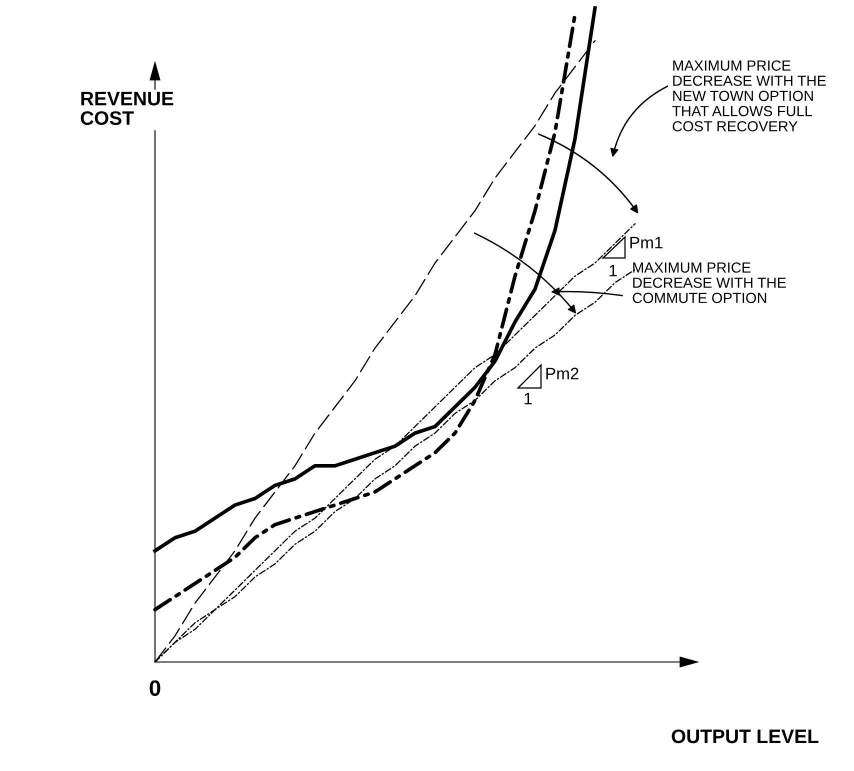  Describe the element at coordinates (749, 96) in the screenshot. I see `annotation: MAXIMUM PRICE DECREASE WITH THE NEW TOWN OPTION THAT ALLOWS FULL COST RECOVERY` at that location.